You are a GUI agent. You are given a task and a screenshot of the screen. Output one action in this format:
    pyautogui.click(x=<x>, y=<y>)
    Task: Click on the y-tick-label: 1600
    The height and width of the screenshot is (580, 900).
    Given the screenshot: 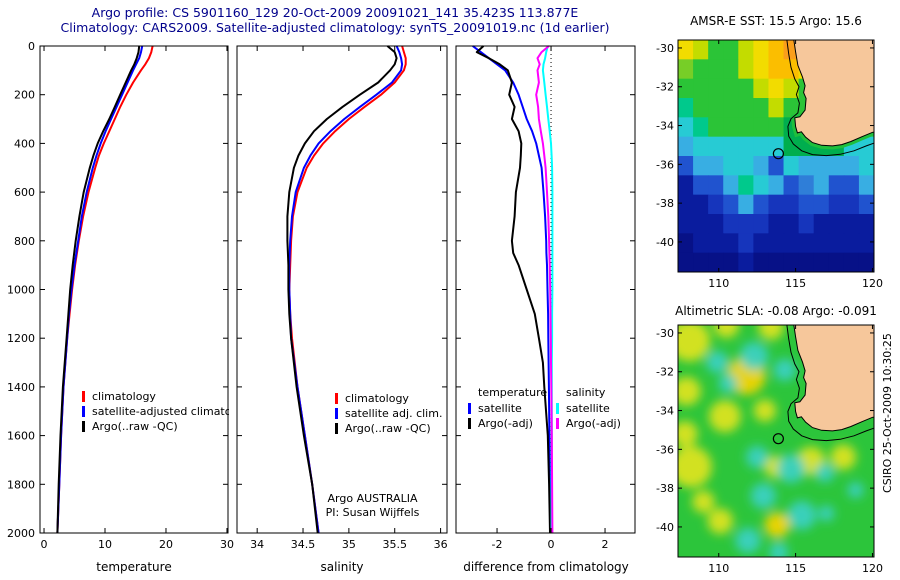 What is the action you would take?
    pyautogui.click(x=21, y=436)
    